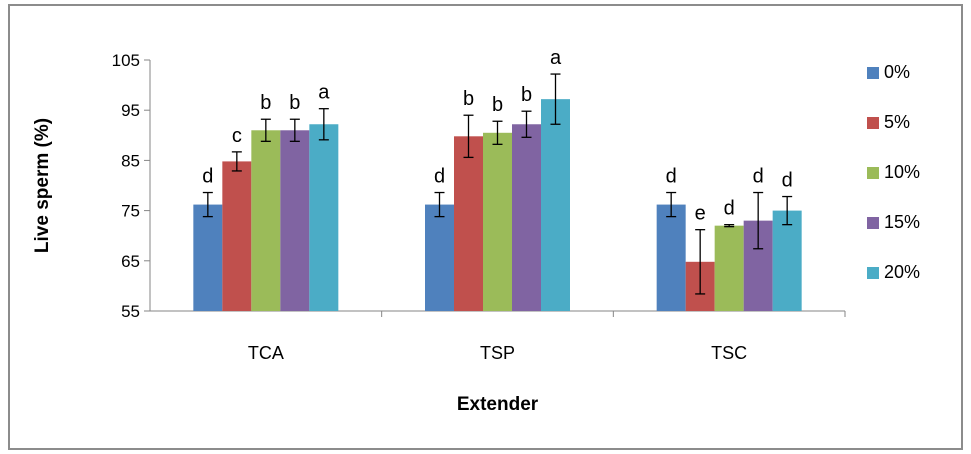  What do you see at coordinates (902, 172) in the screenshot?
I see `legend-label: 10%` at bounding box center [902, 172].